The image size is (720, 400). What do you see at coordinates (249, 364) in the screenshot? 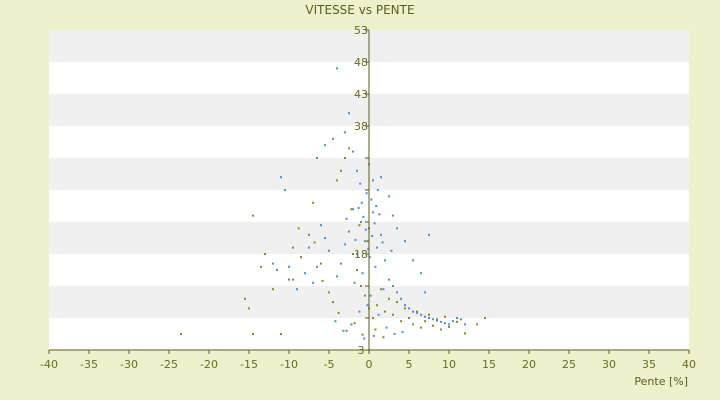
I see `x-tick-label: -15` at bounding box center [249, 364].